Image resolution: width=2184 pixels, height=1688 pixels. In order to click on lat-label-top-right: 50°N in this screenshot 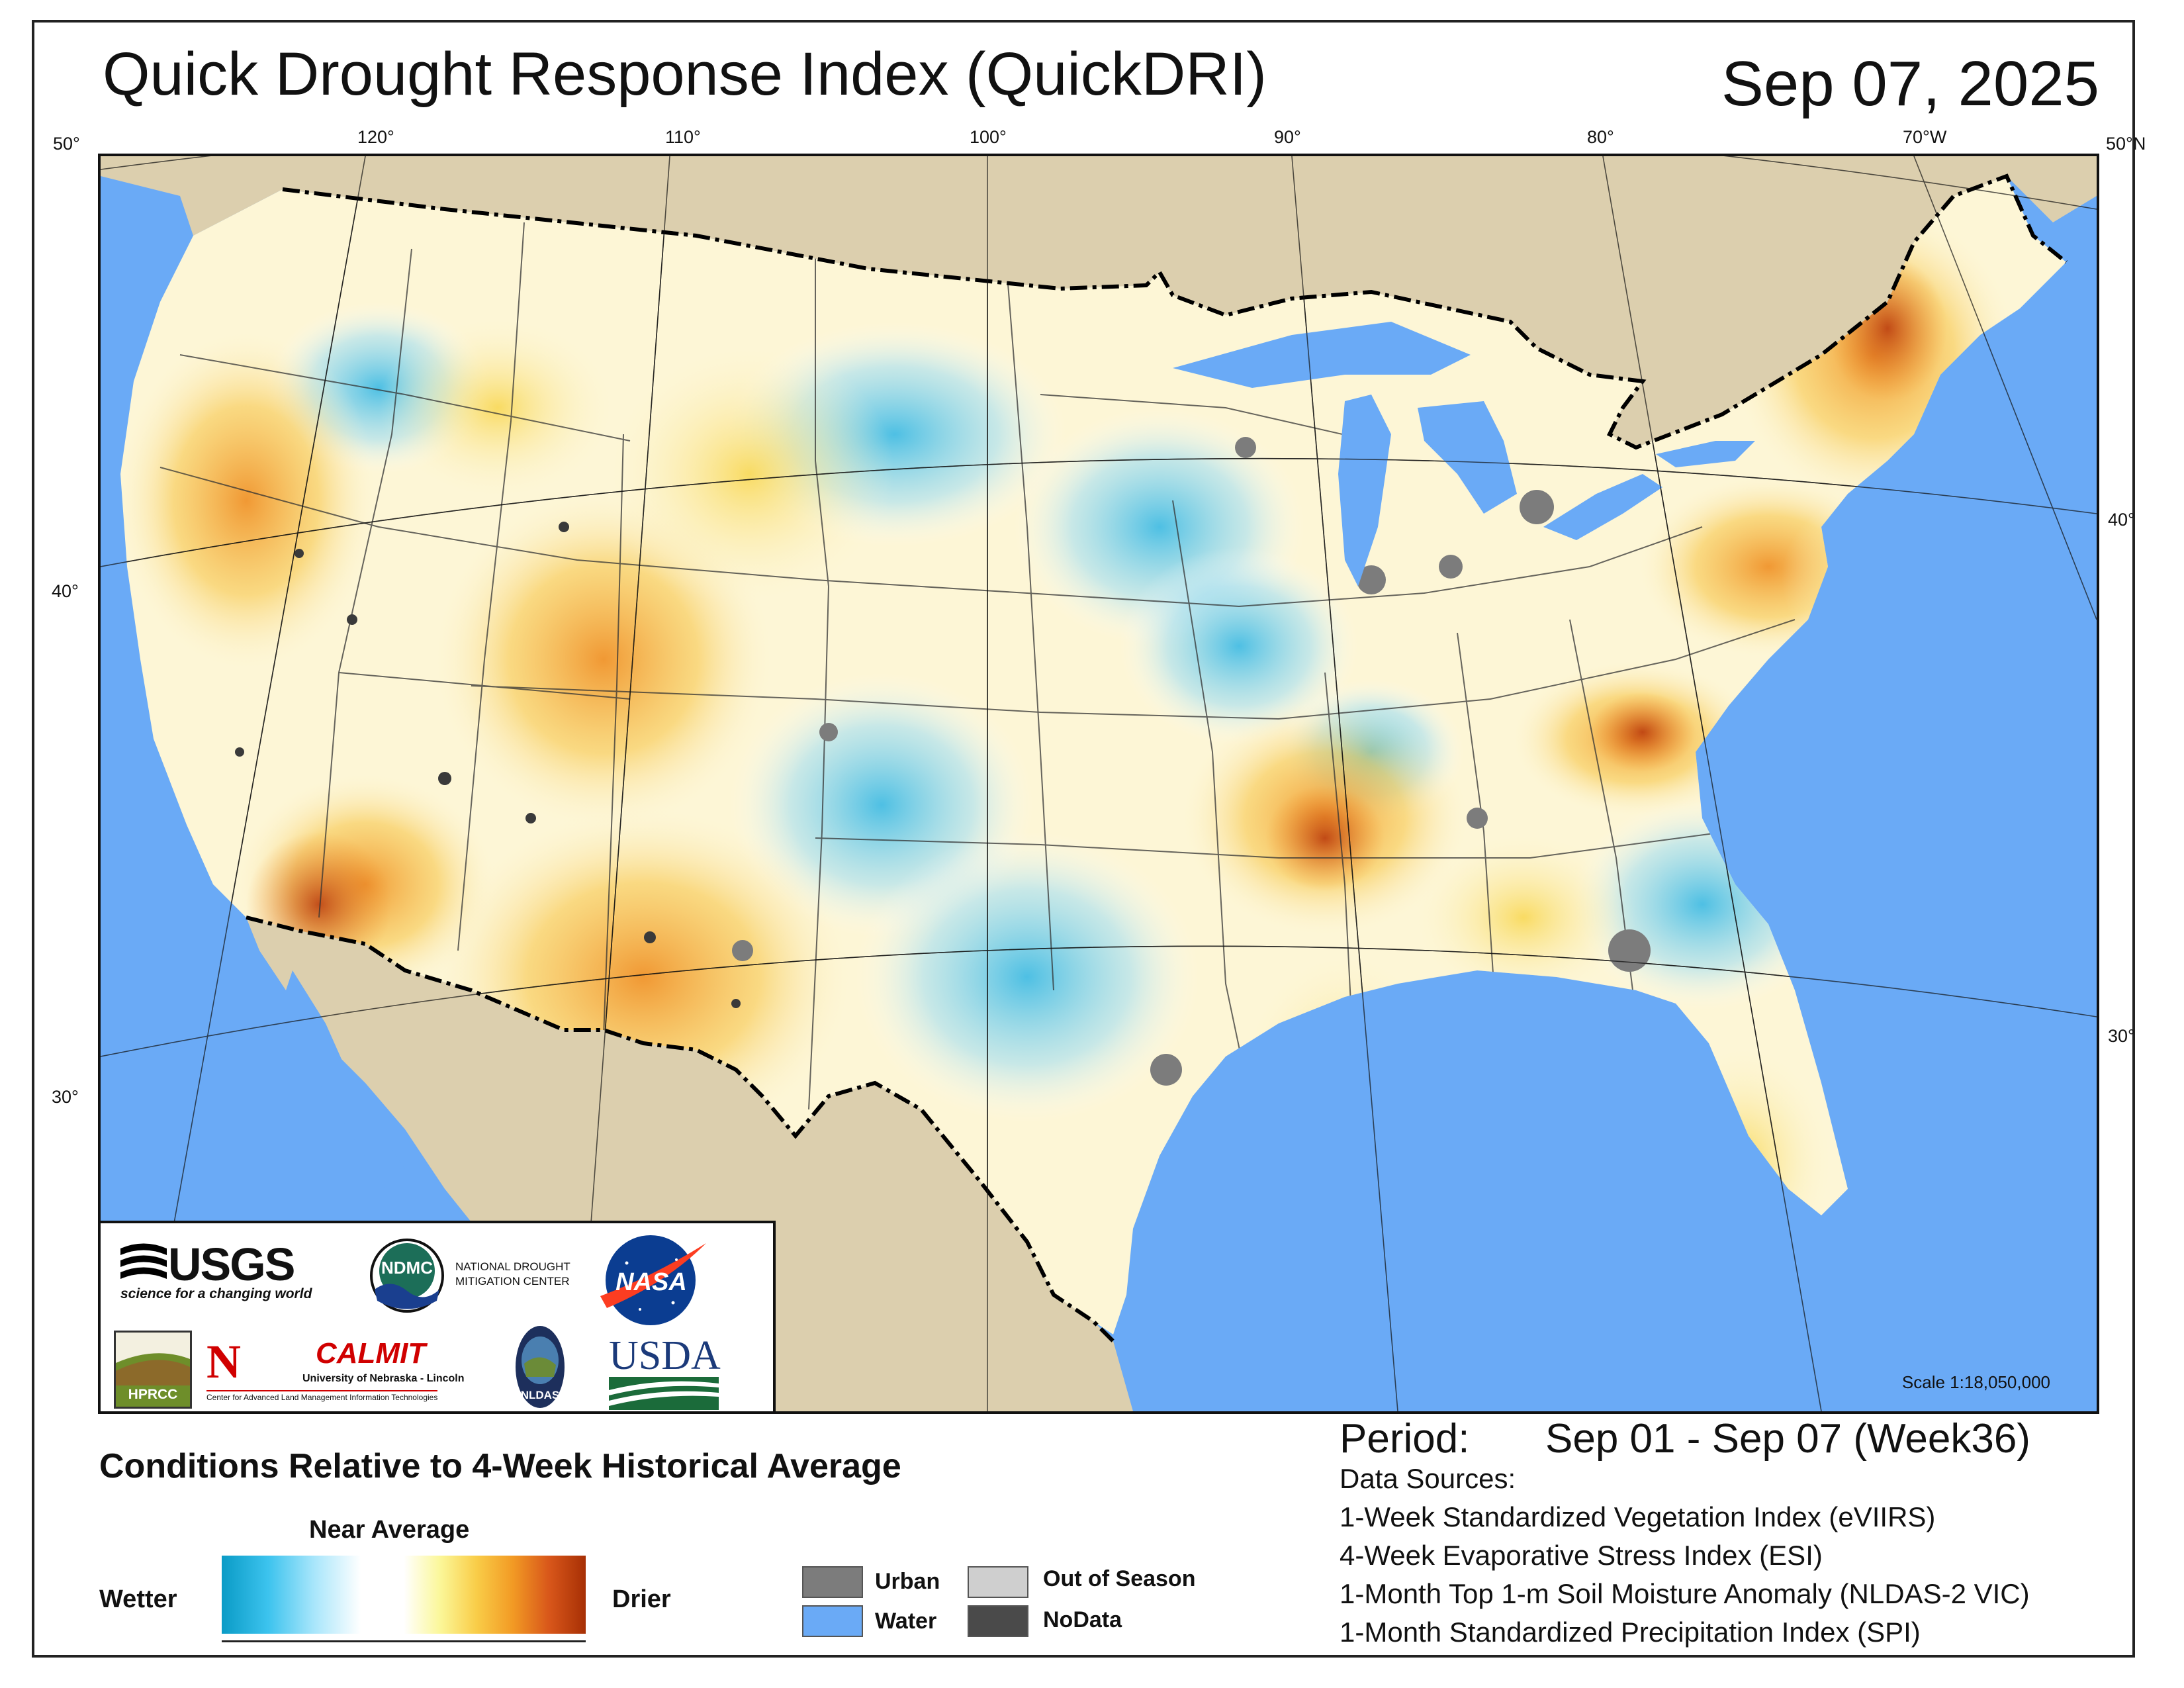, I will do `click(2126, 144)`.